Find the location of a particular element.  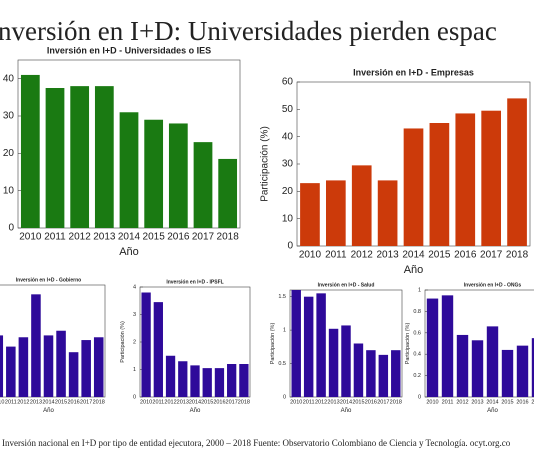

chart-title: Inversión en I+D - Gobierno is located at coordinates (48, 280).